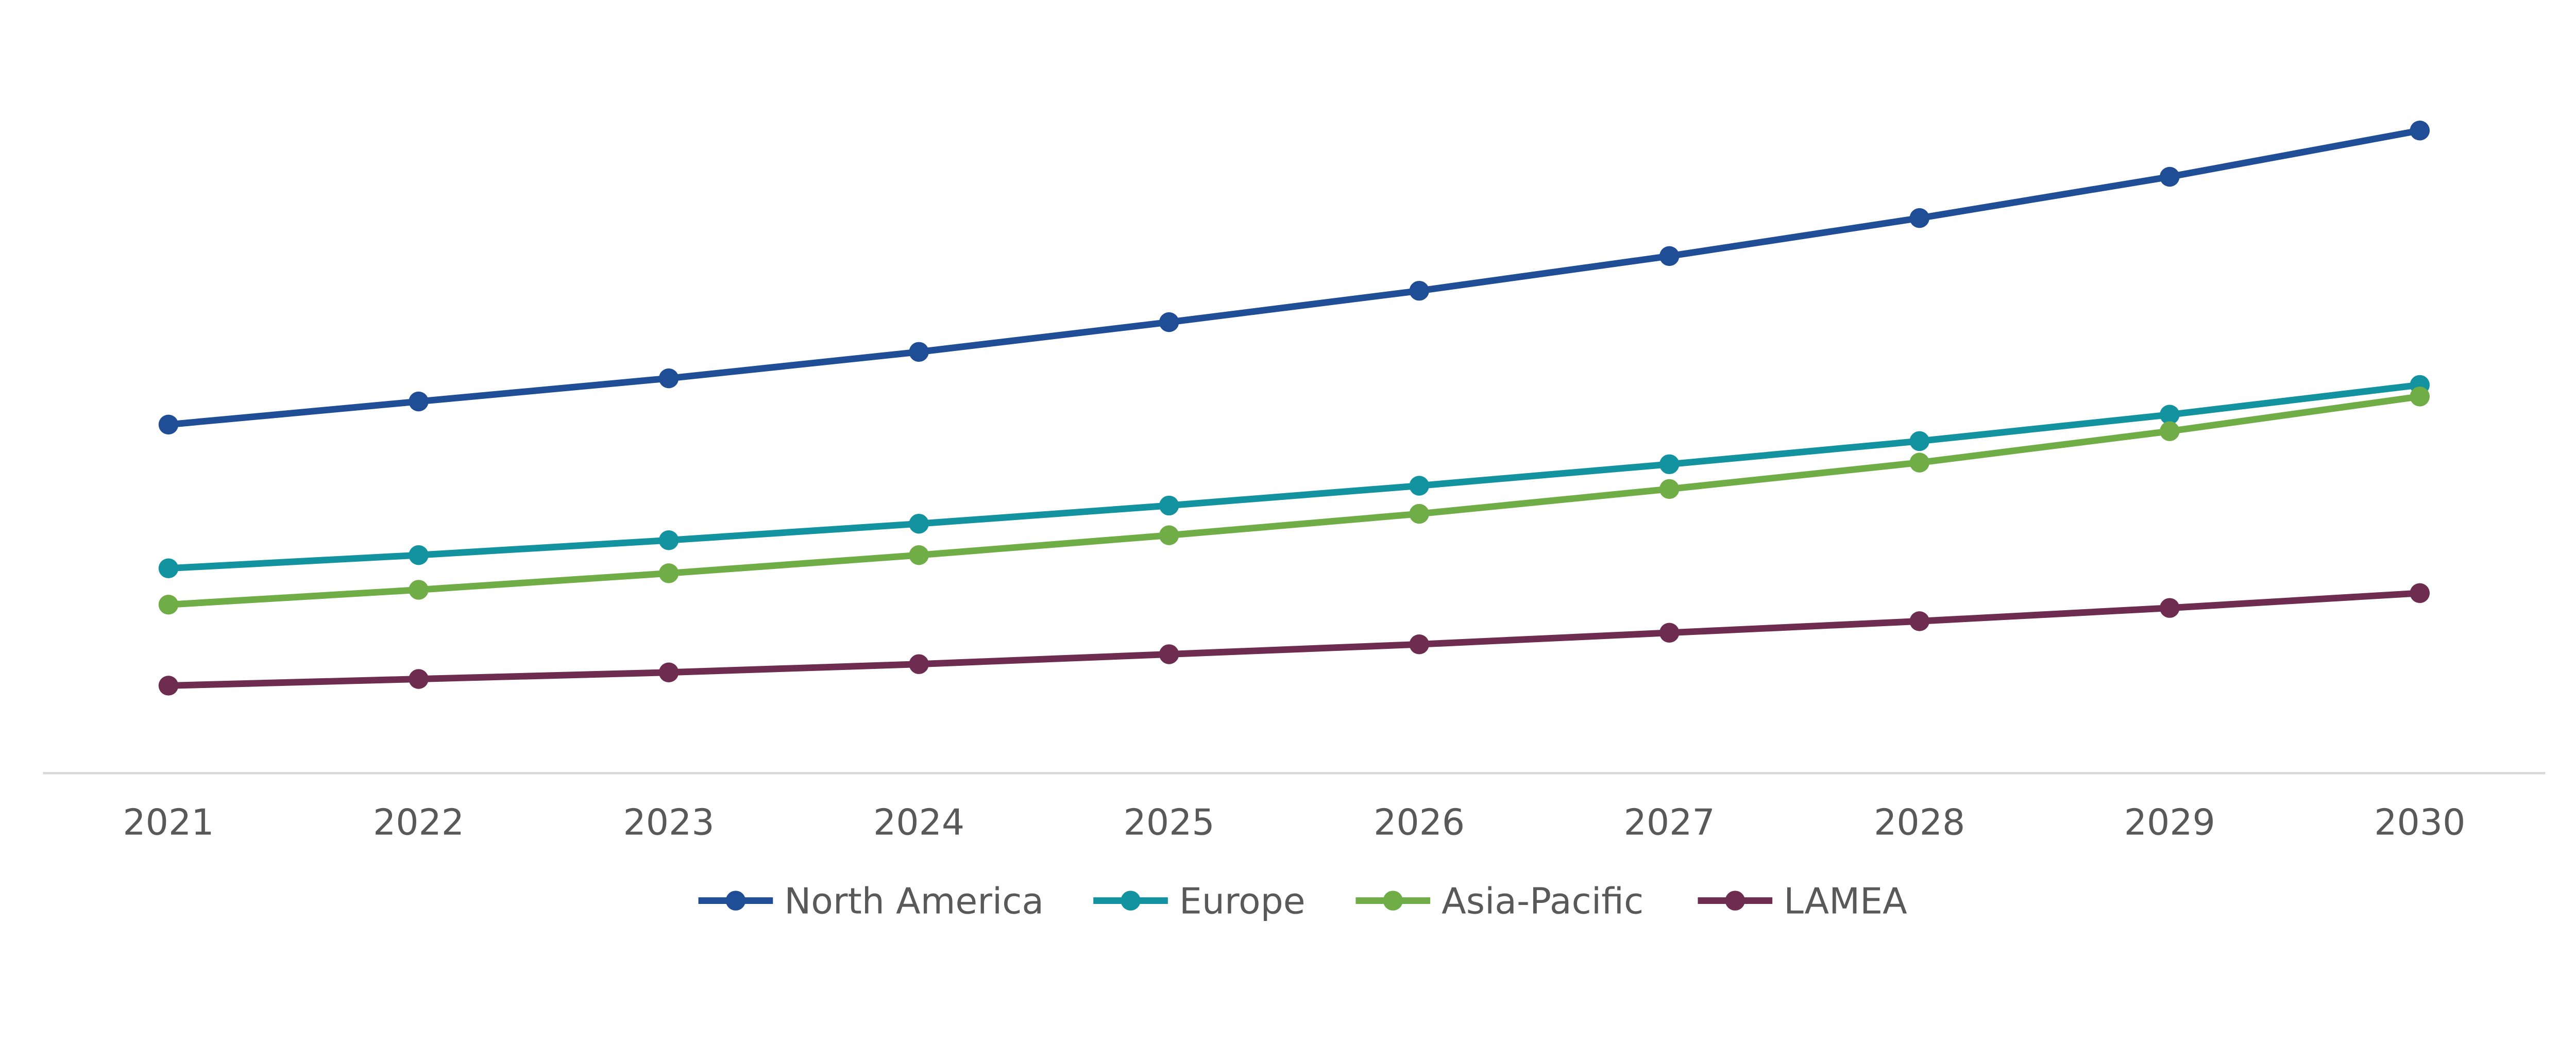  I want to click on legend-label: Asia-Pacific, so click(1542, 901).